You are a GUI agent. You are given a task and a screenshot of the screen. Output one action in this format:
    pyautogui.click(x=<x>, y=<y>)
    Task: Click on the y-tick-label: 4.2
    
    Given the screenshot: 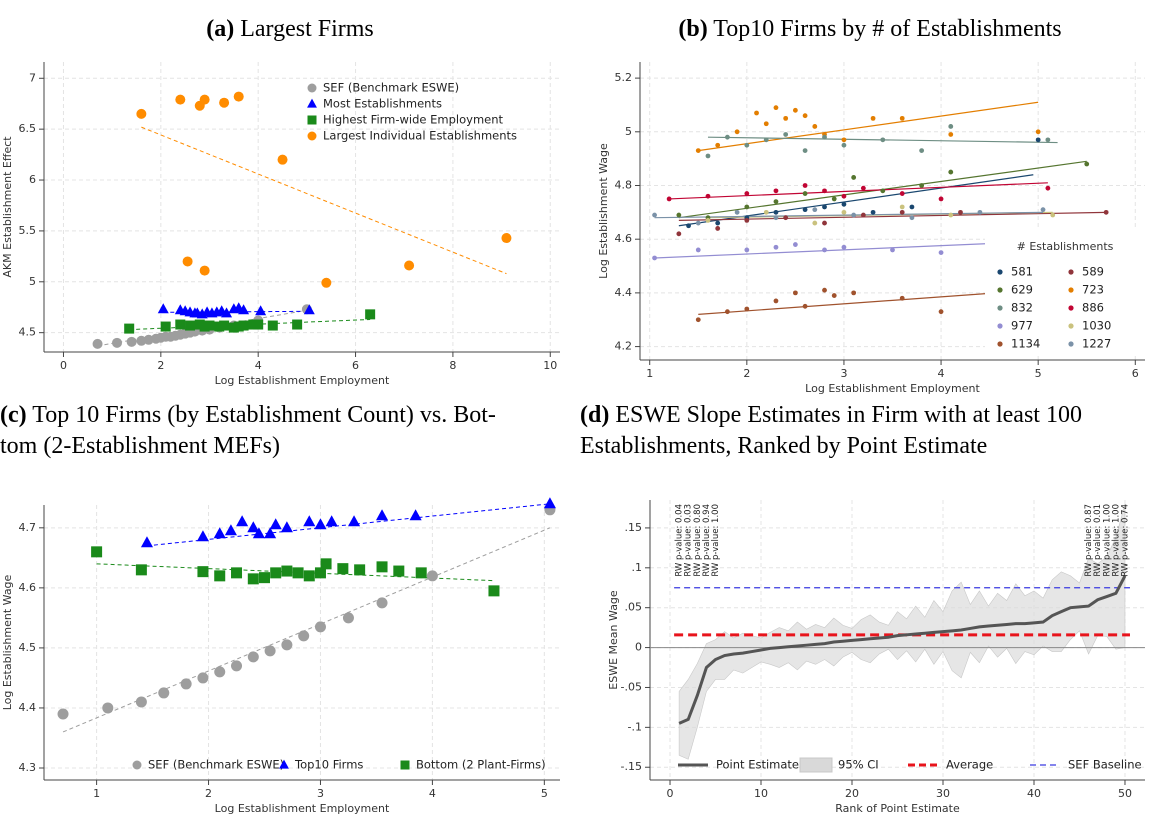 What is the action you would take?
    pyautogui.click(x=624, y=346)
    